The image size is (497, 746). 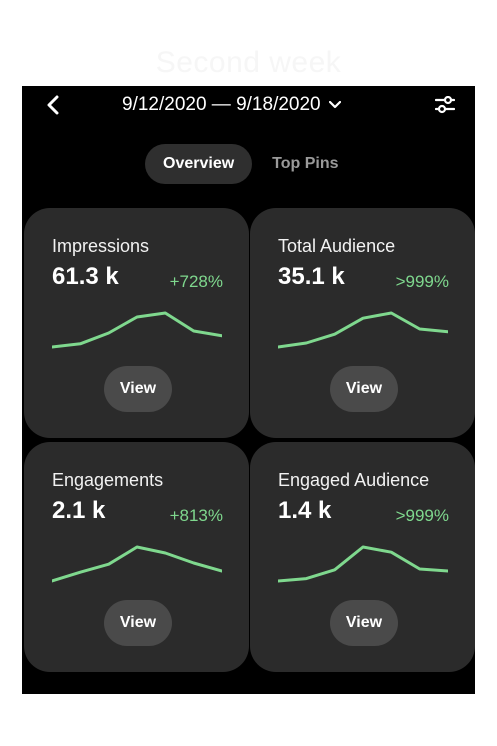 What do you see at coordinates (108, 480) in the screenshot?
I see `card-title: Engagements` at bounding box center [108, 480].